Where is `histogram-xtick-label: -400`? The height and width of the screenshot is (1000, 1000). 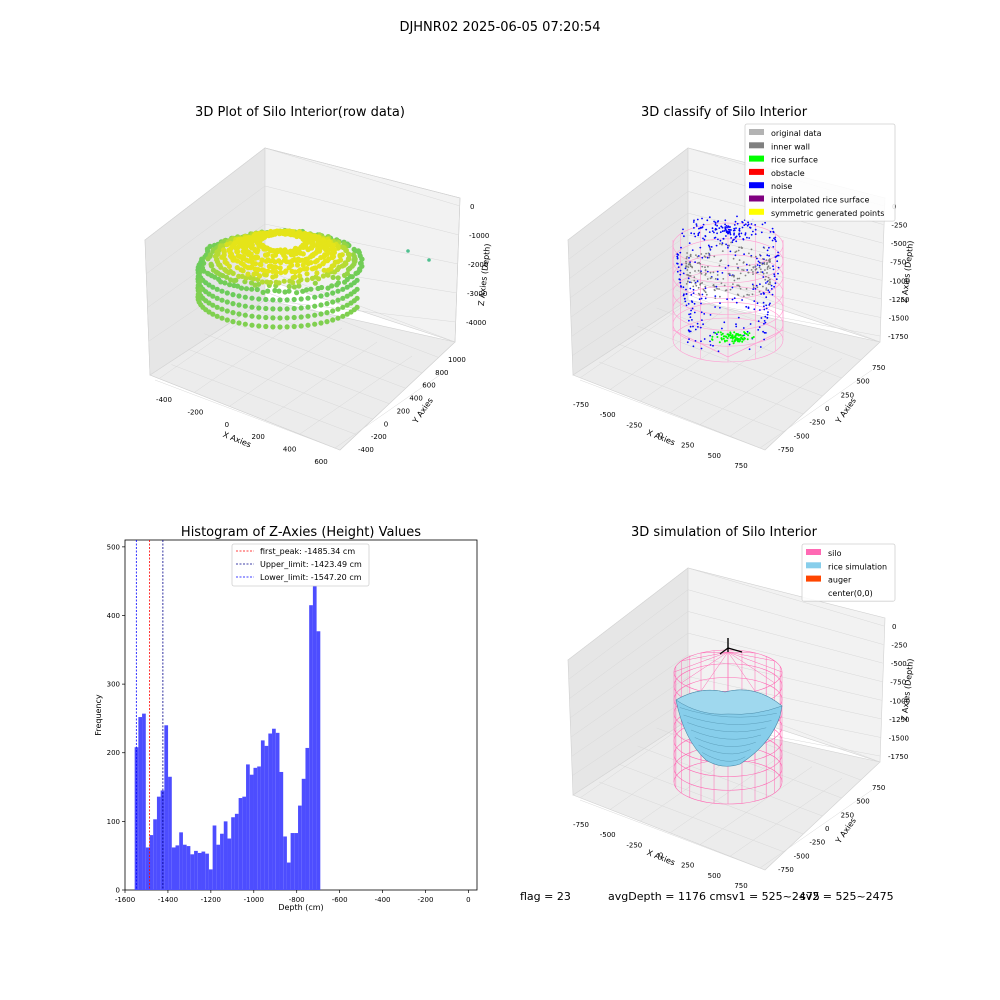 histogram-xtick-label: -400 is located at coordinates (383, 900).